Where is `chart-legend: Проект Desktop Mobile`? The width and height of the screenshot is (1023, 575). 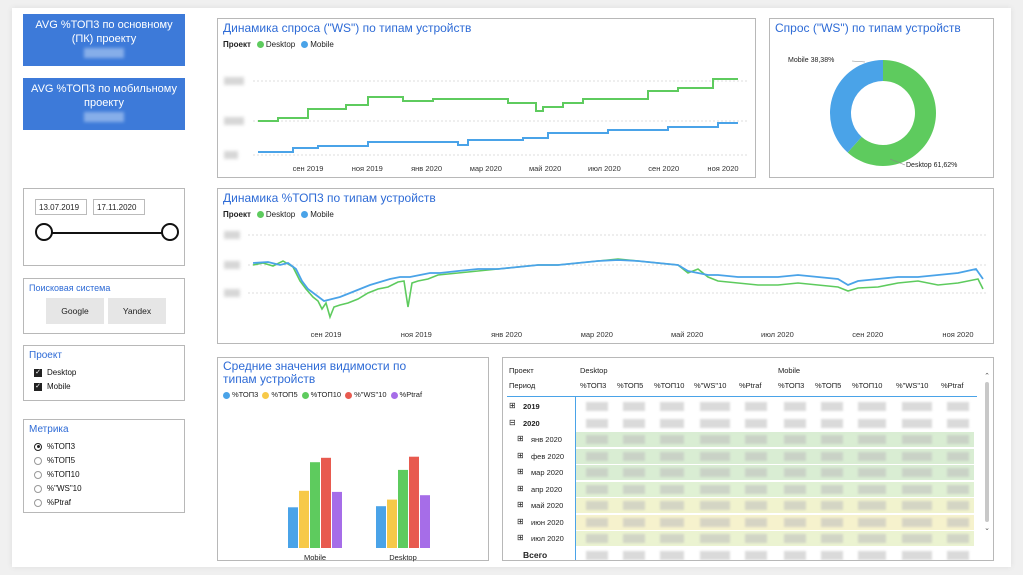 chart-legend: Проект Desktop Mobile is located at coordinates (278, 44).